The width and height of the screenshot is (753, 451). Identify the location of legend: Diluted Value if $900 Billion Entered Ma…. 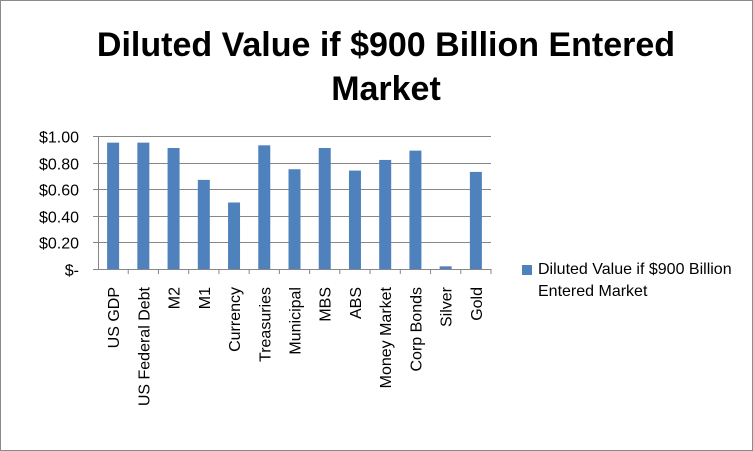
(637, 281).